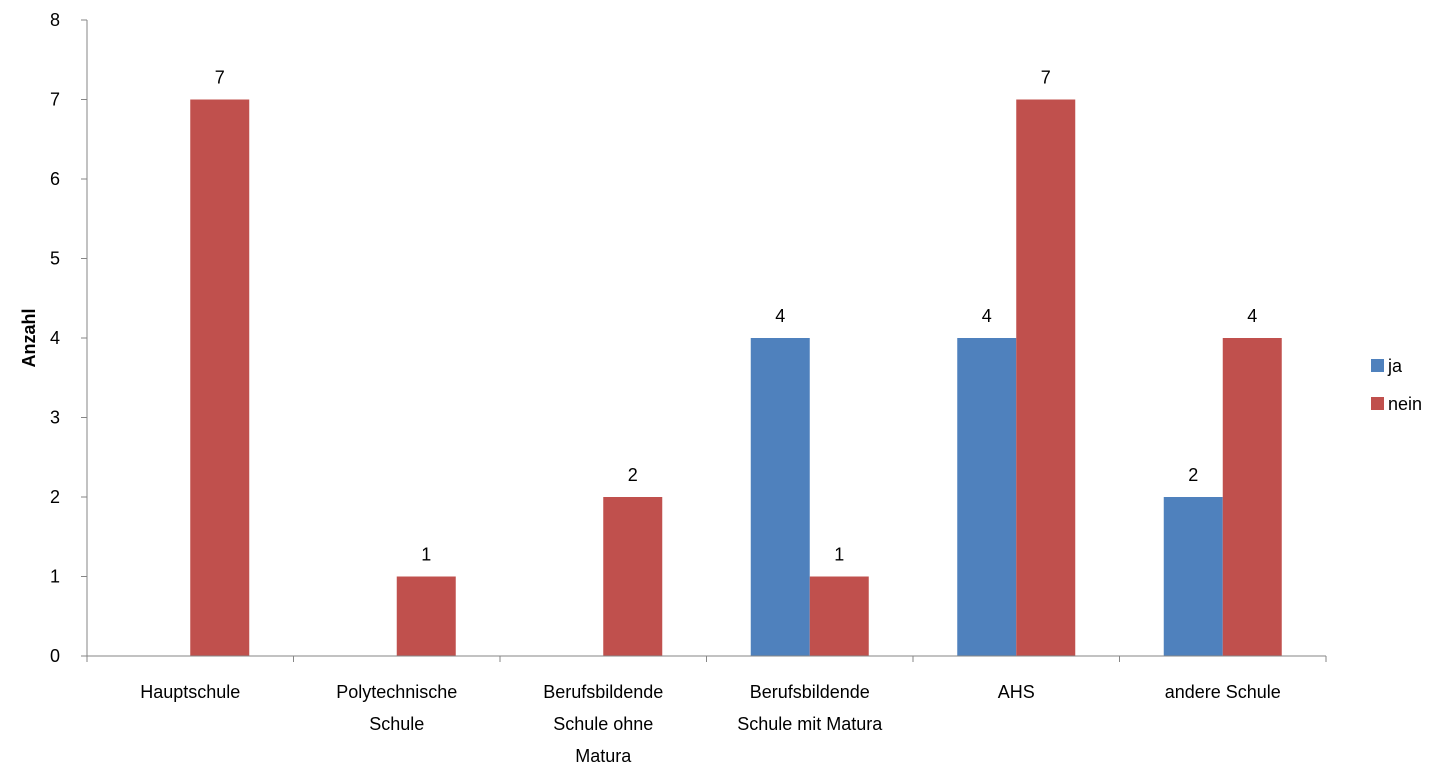  Describe the element at coordinates (55, 497) in the screenshot. I see `y-tick-label: 2` at that location.